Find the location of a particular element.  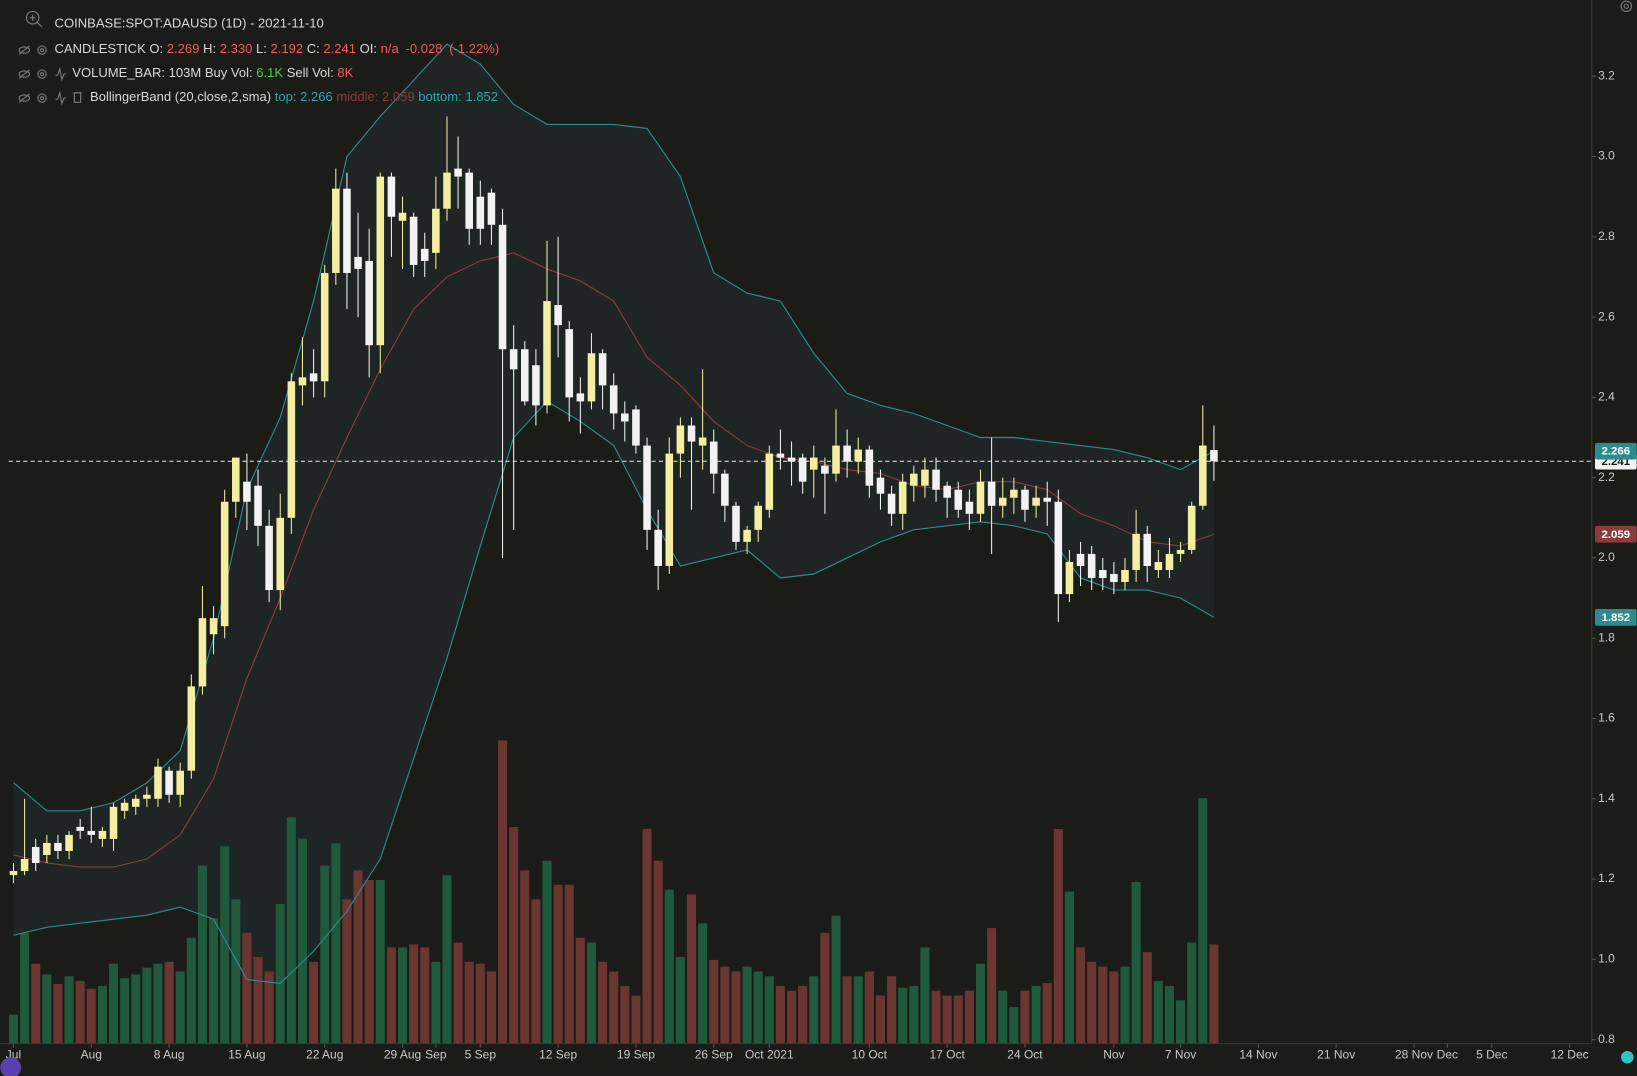

x-tick-label: 5 Dec is located at coordinates (1491, 1054).